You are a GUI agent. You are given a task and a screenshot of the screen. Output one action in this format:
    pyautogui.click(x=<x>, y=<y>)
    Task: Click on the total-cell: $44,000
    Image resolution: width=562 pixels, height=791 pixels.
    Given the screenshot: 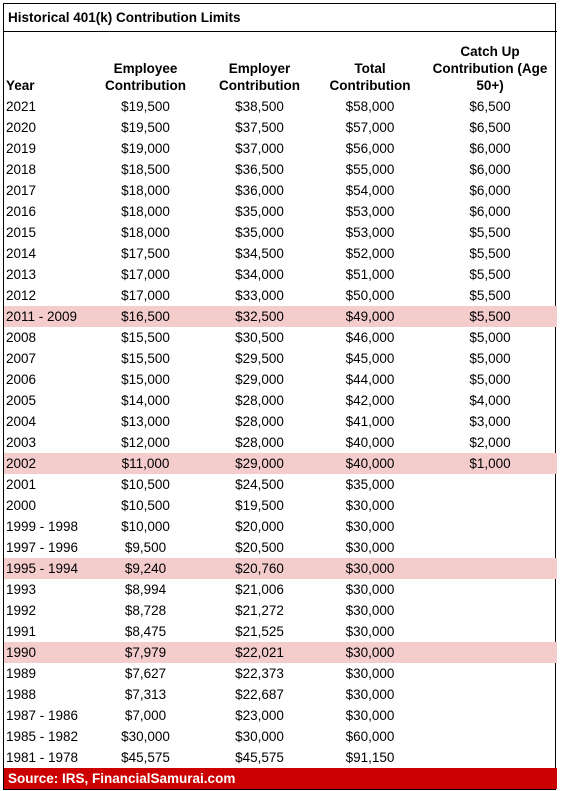 What is the action you would take?
    pyautogui.click(x=370, y=379)
    